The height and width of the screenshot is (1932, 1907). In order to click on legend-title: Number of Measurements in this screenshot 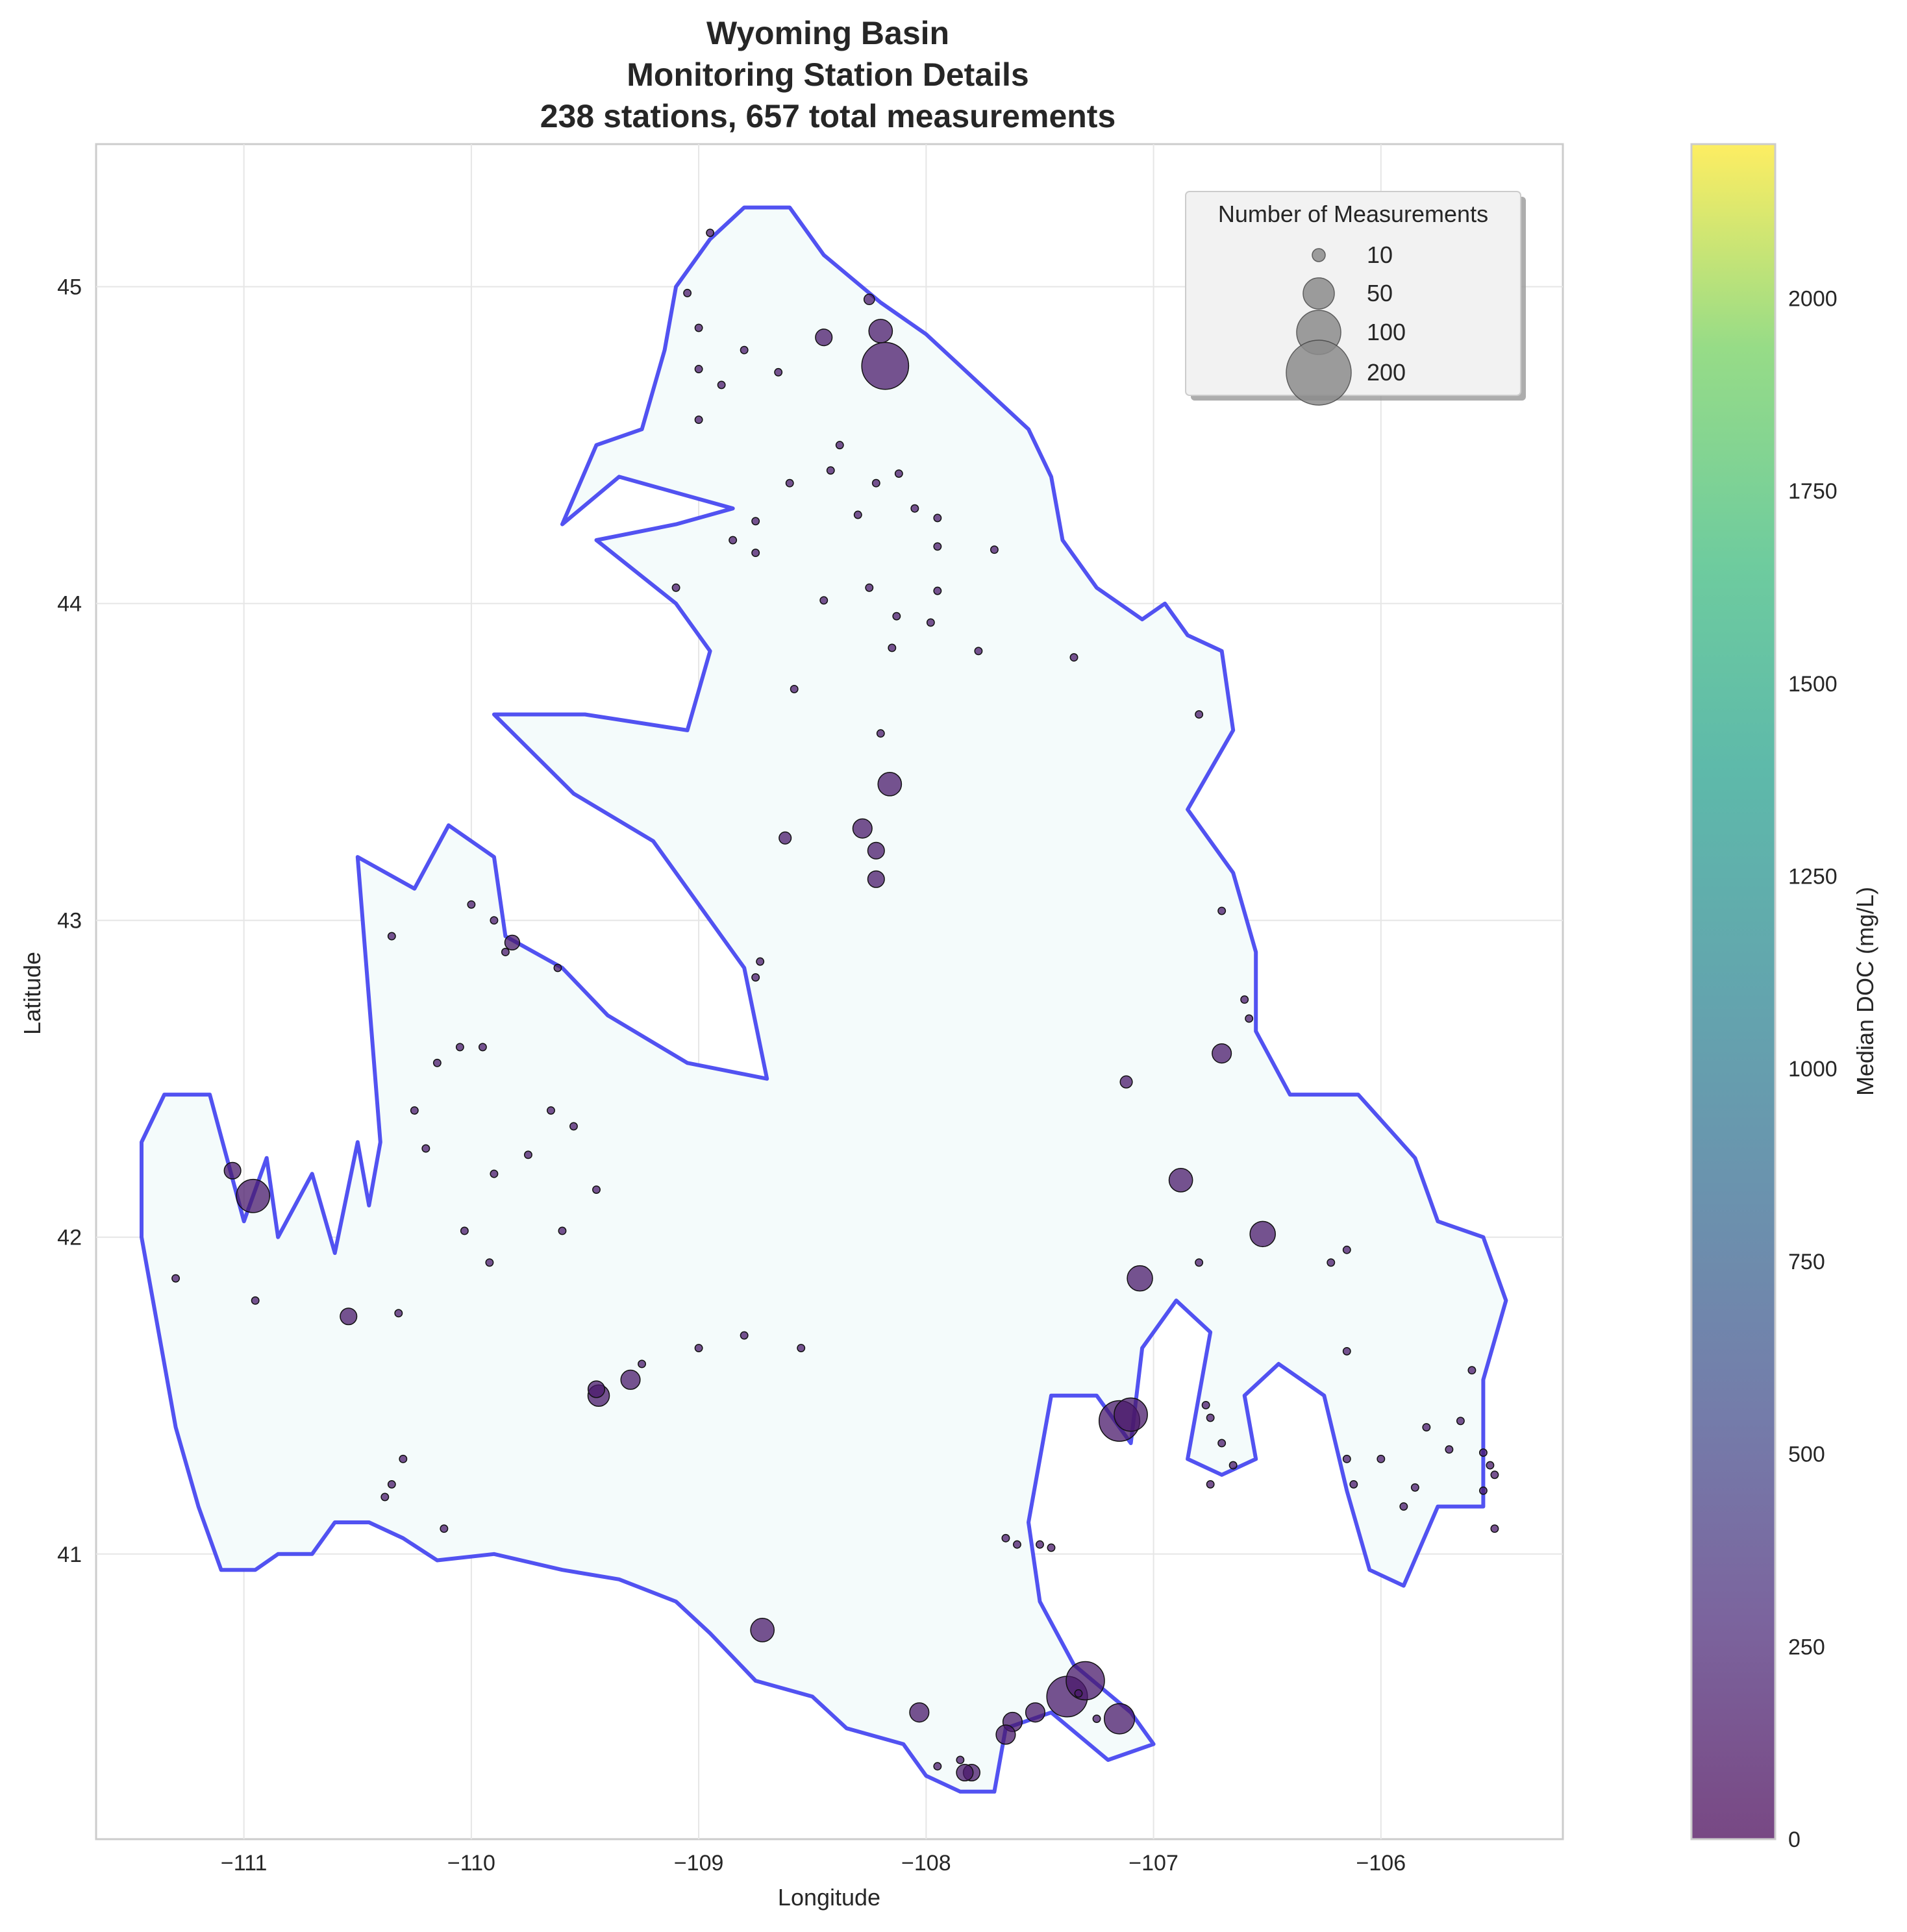, I will do `click(1353, 214)`.